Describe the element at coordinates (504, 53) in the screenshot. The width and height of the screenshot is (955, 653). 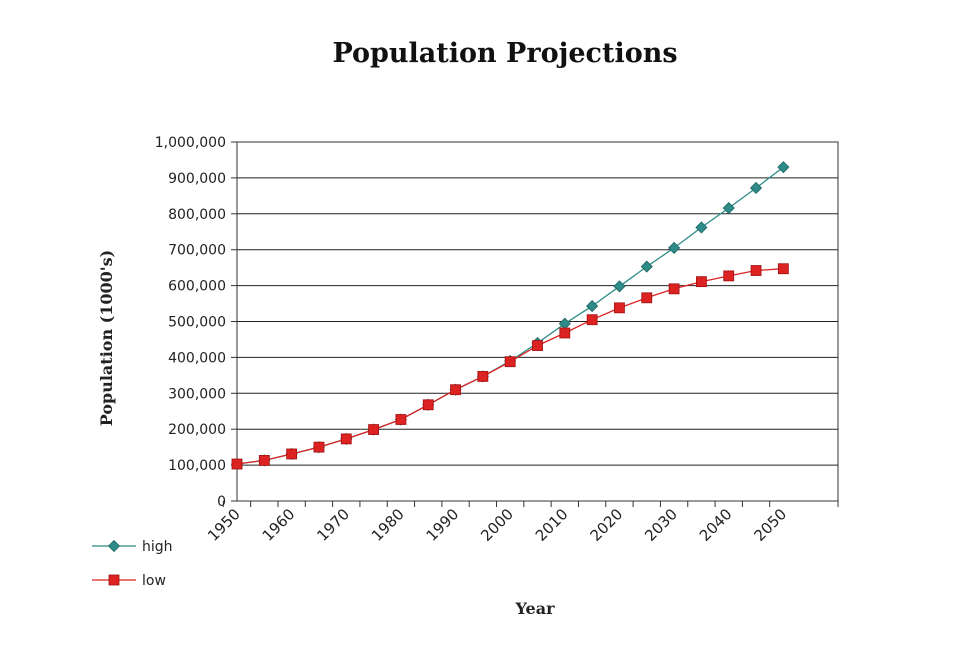
I see `chart-title: Population Projections` at that location.